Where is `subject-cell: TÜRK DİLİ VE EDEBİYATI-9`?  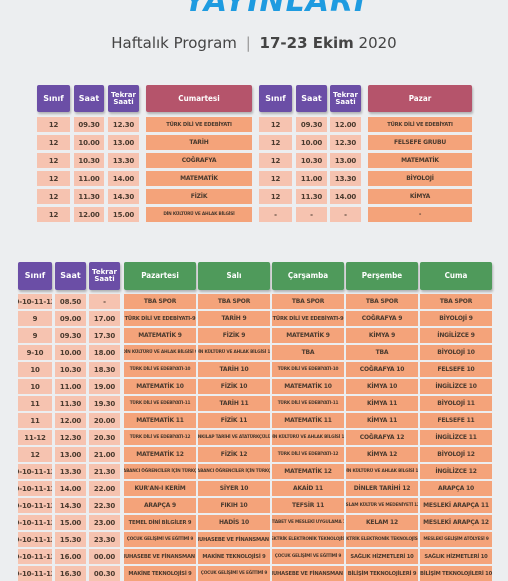
subject-cell: TÜRK DİLİ VE EDEBİYATI-9 is located at coordinates (160, 318).